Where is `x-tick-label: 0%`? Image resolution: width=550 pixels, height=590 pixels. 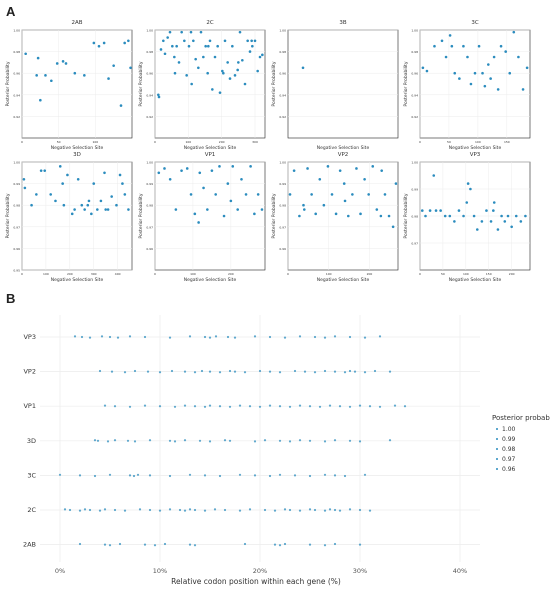 x-tick-label: 0% is located at coordinates (60, 571).